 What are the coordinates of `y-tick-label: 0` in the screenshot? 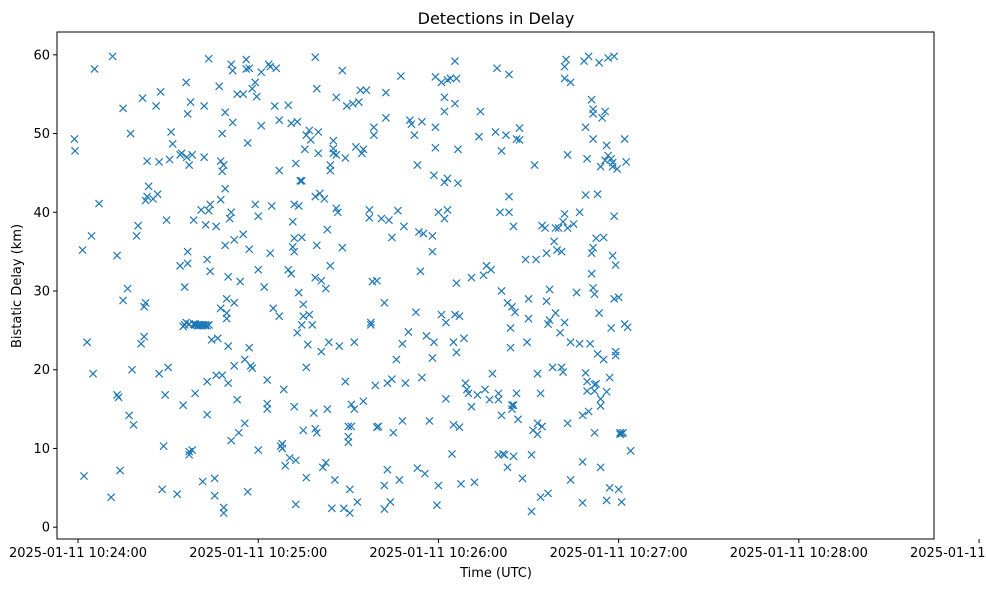 It's located at (46, 528).